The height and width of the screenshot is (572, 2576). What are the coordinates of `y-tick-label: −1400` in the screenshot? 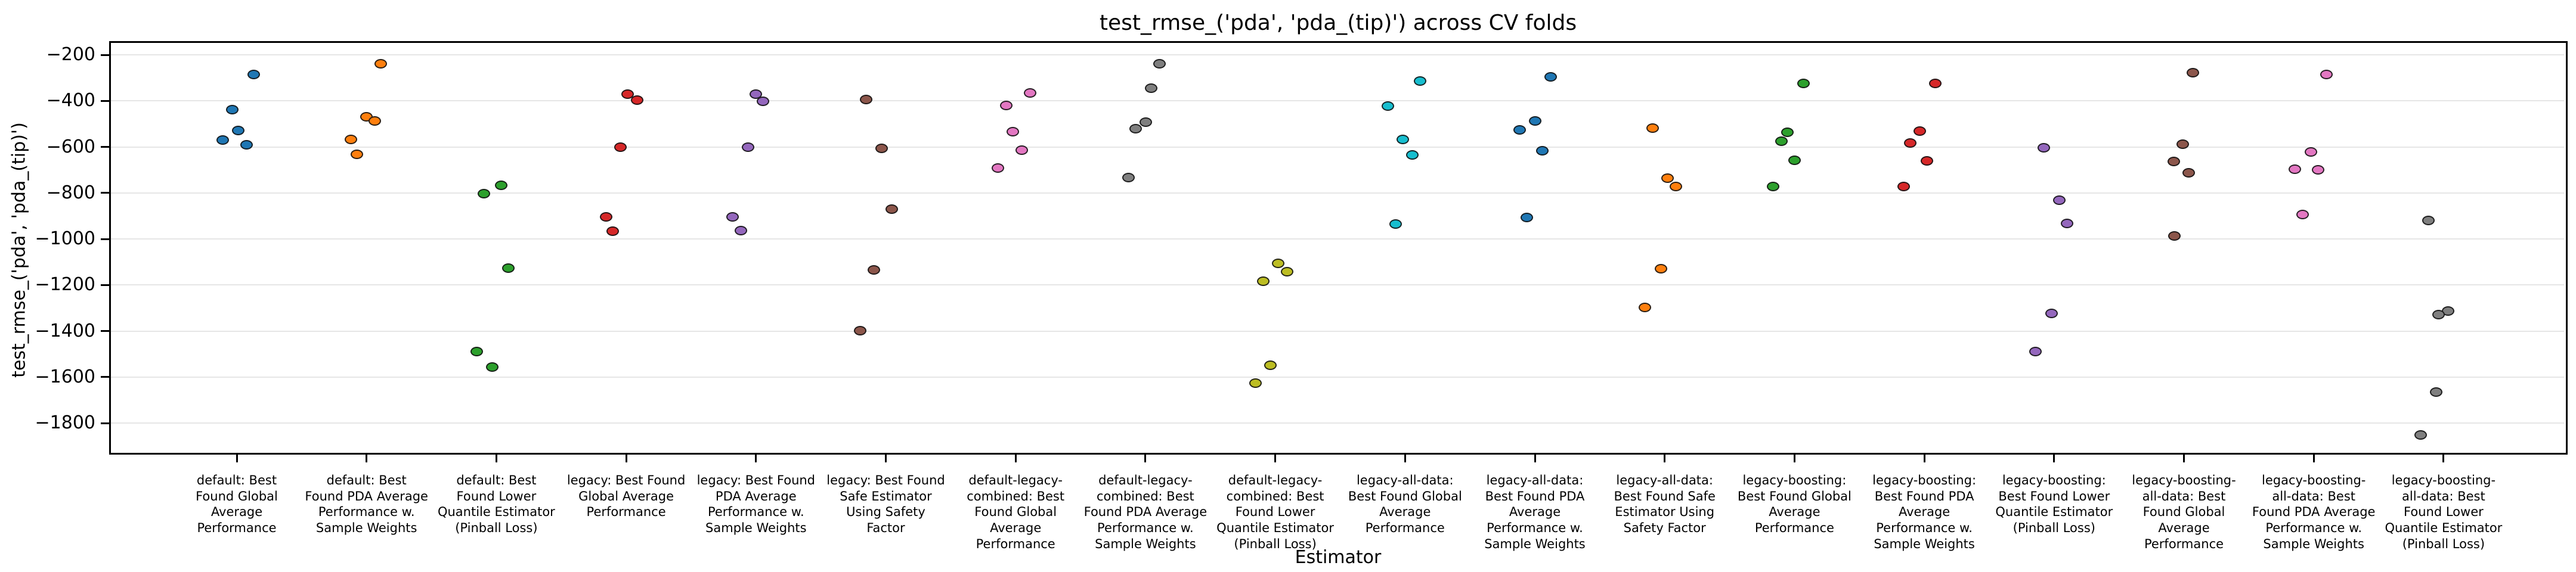 It's located at (65, 330).